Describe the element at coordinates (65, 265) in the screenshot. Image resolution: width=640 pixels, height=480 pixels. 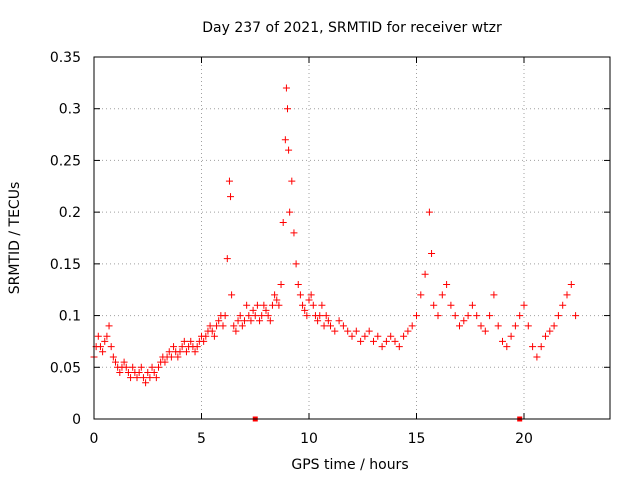
I see `y-tick-label: 0.15` at that location.